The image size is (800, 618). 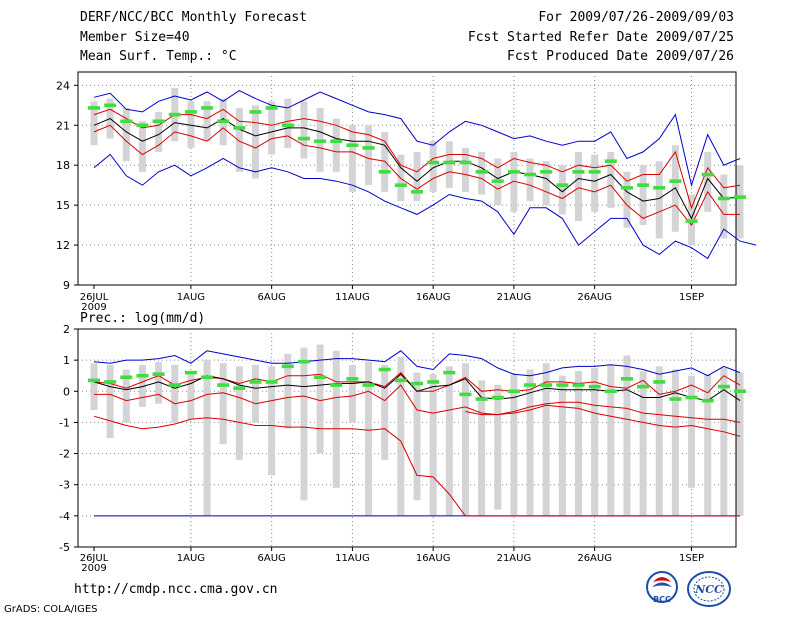 What do you see at coordinates (636, 17) in the screenshot?
I see `forecast-period: For 2009/07/26-2009/09/03` at bounding box center [636, 17].